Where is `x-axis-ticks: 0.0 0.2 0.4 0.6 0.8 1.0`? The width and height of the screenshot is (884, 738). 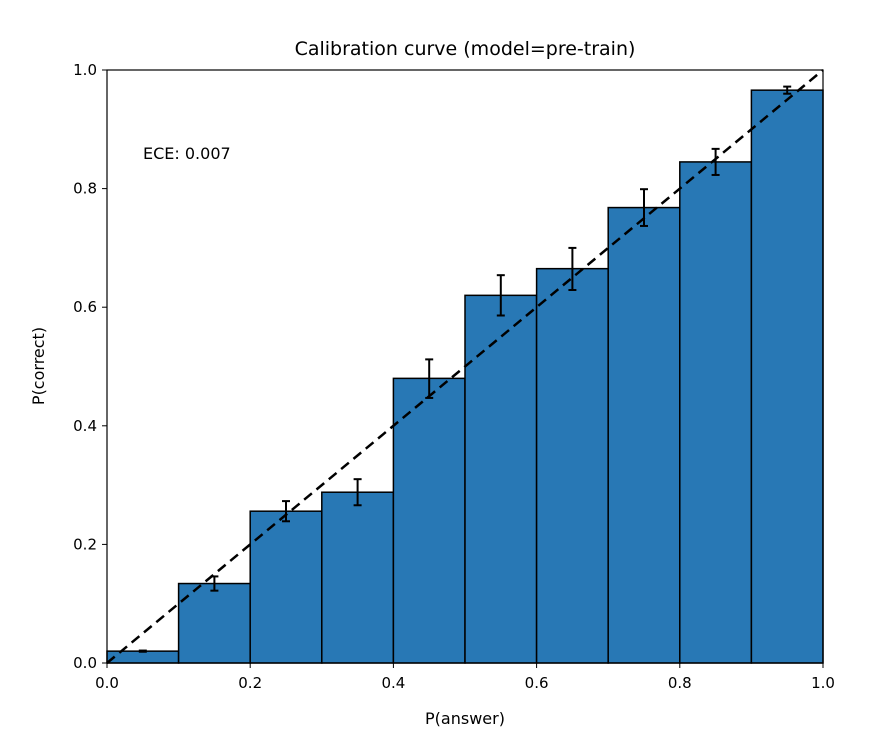
x-axis-ticks: 0.0 0.2 0.4 0.6 0.8 1.0 is located at coordinates (465, 677).